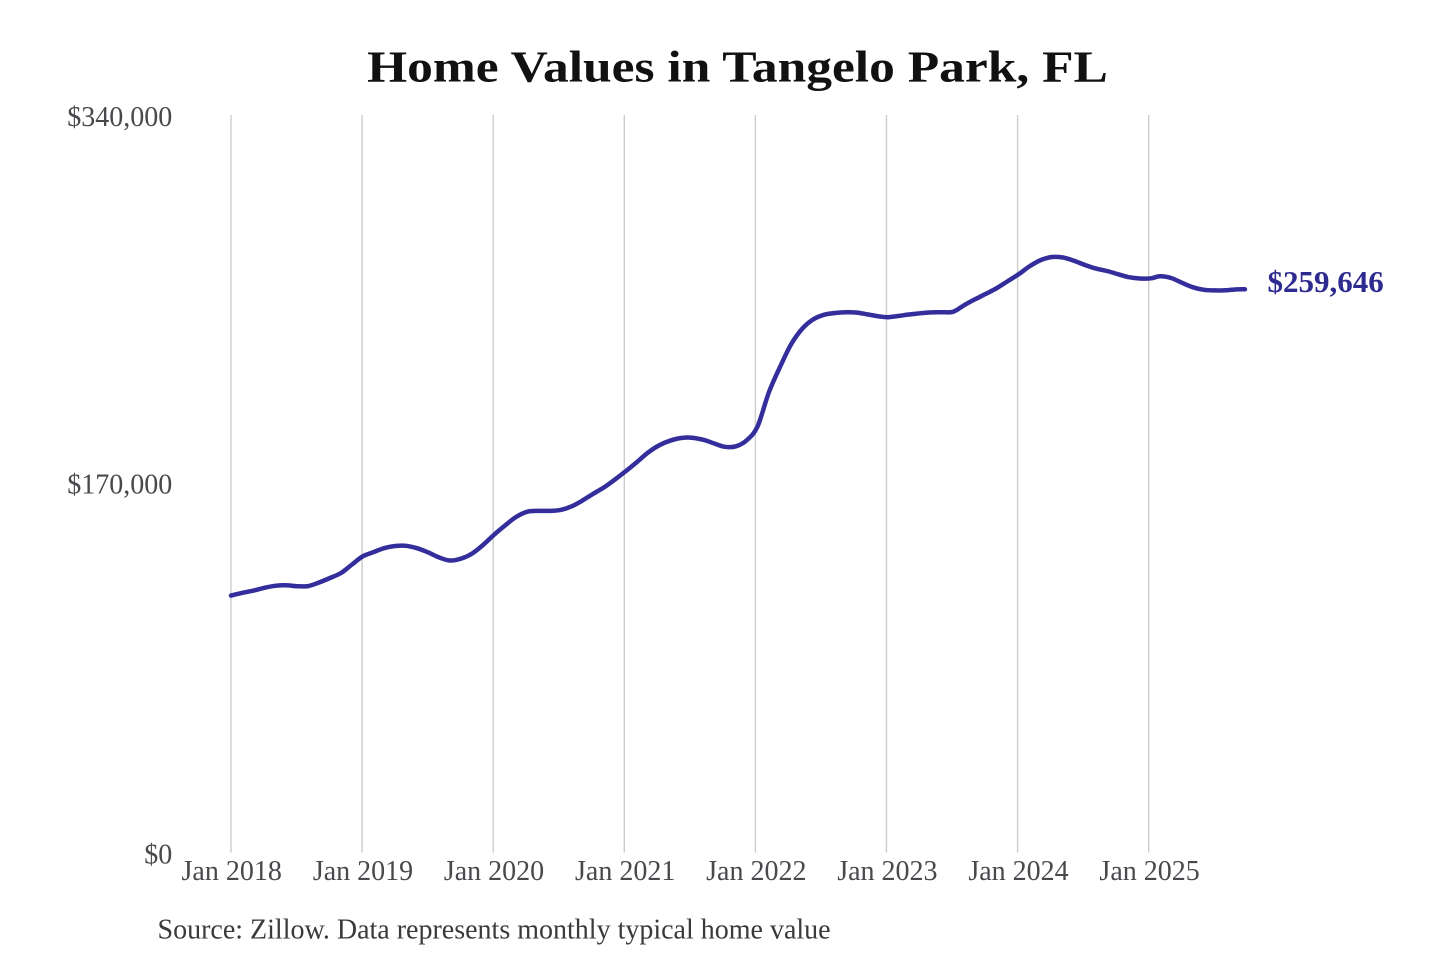 Image resolution: width=1440 pixels, height=960 pixels. Describe the element at coordinates (887, 871) in the screenshot. I see `svg-text: Jan 2023` at that location.